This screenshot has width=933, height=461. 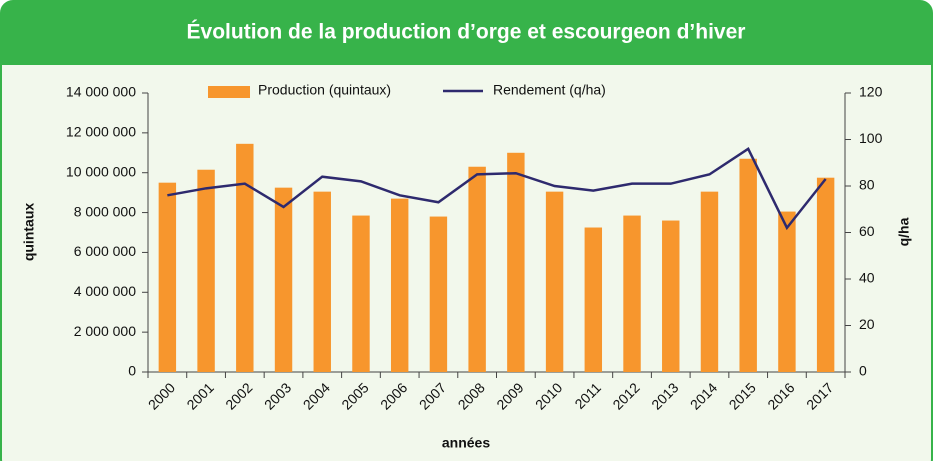 What do you see at coordinates (863, 371) in the screenshot?
I see `y2-tick-label: 0` at bounding box center [863, 371].